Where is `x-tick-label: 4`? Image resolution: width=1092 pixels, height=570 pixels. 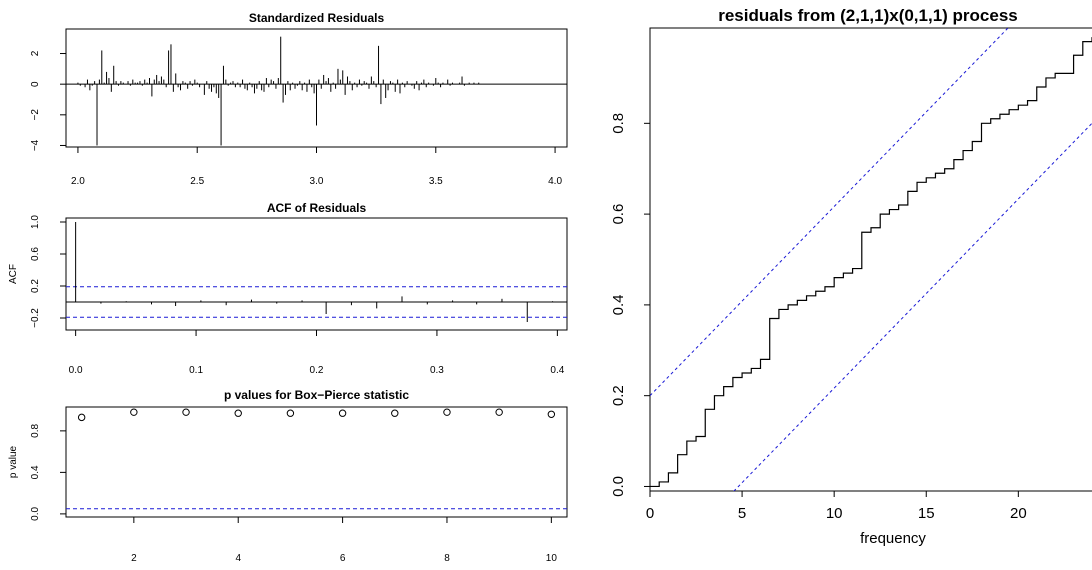
x-tick-label: 4 is located at coordinates (238, 558).